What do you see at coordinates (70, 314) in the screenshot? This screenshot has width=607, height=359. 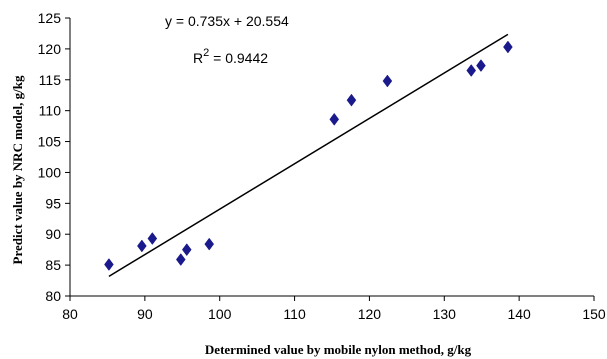 I see `x-tick-label: 80` at bounding box center [70, 314].